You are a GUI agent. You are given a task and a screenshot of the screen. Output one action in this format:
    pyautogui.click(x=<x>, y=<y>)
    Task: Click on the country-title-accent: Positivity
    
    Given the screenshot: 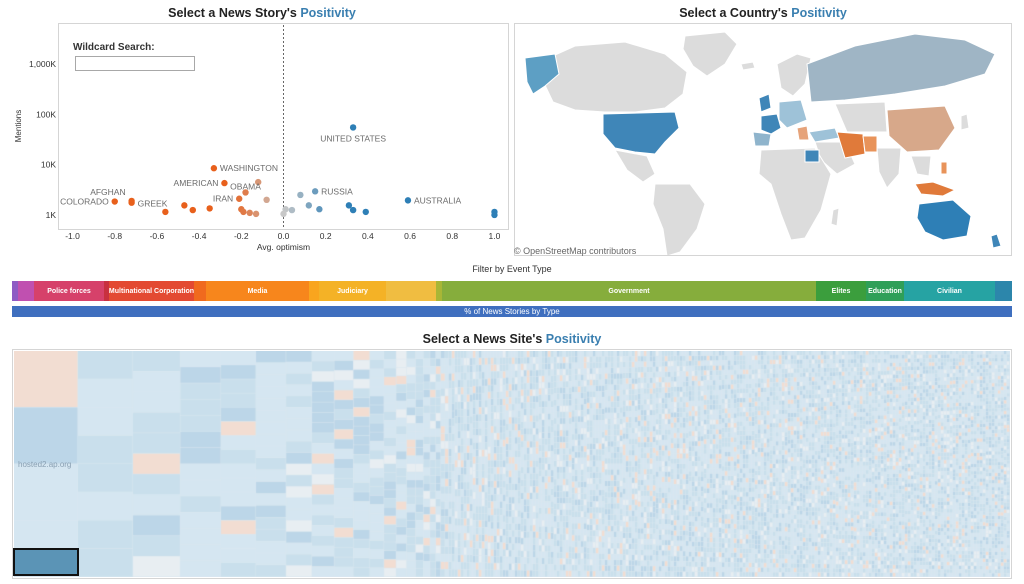 What is the action you would take?
    pyautogui.click(x=819, y=13)
    